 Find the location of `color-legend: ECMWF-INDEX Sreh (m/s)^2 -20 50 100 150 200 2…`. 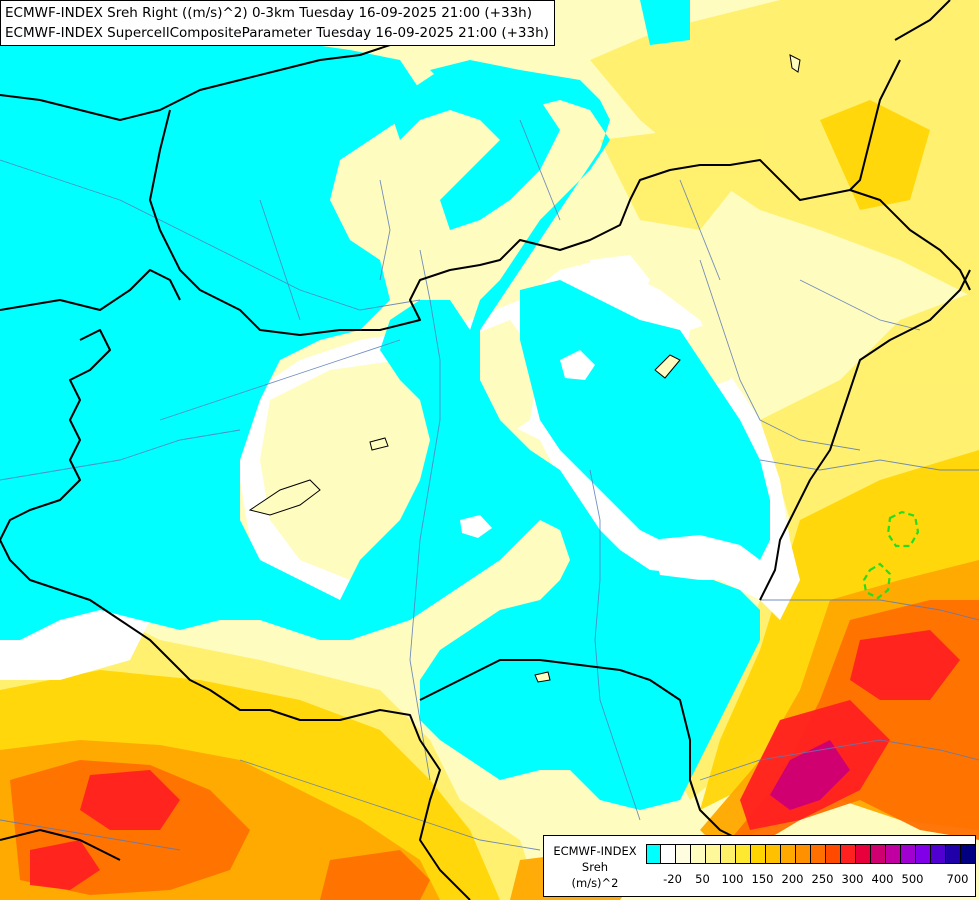

color-legend: ECMWF-INDEX Sreh (m/s)^2 -20 50 100 150 200 2… is located at coordinates (759, 866).